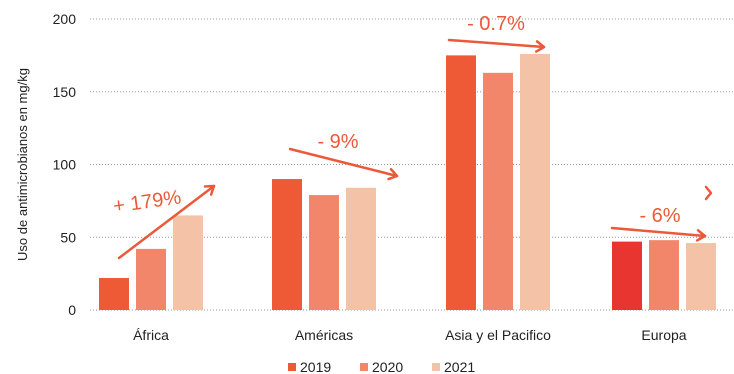 This screenshot has height=374, width=734. I want to click on y-tick-label: 50, so click(68, 237).